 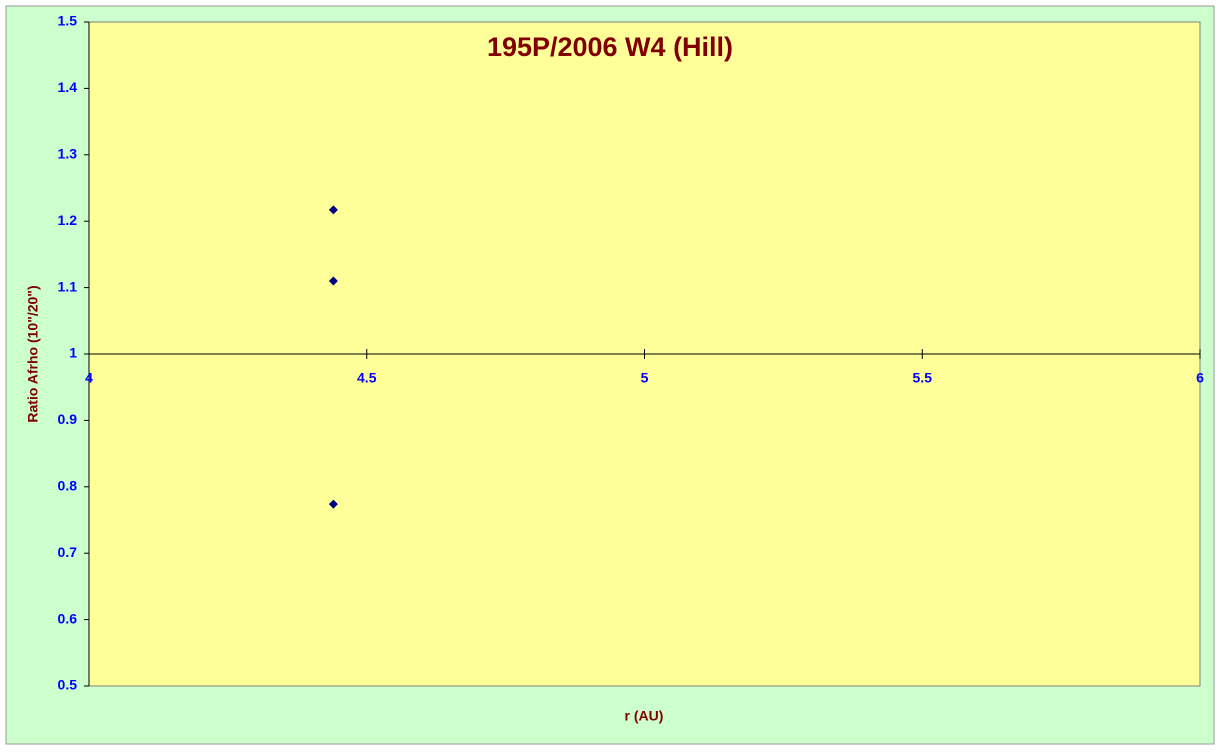 What do you see at coordinates (68, 486) in the screenshot?
I see `y-tick-label: 0.8` at bounding box center [68, 486].